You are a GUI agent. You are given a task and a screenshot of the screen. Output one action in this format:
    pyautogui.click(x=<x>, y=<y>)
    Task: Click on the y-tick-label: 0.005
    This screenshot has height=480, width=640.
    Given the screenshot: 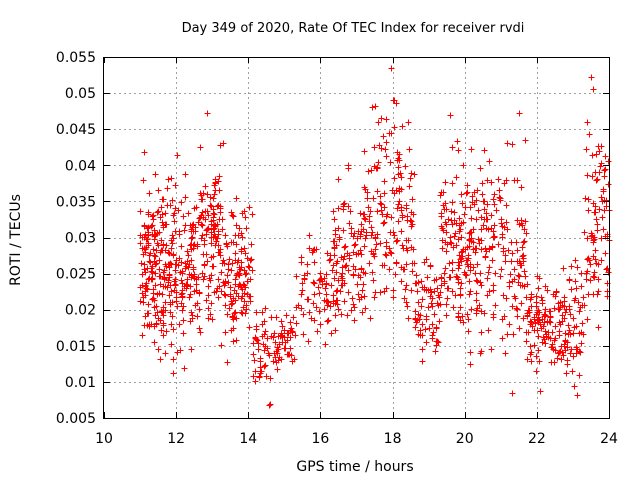 What is the action you would take?
    pyautogui.click(x=76, y=419)
    